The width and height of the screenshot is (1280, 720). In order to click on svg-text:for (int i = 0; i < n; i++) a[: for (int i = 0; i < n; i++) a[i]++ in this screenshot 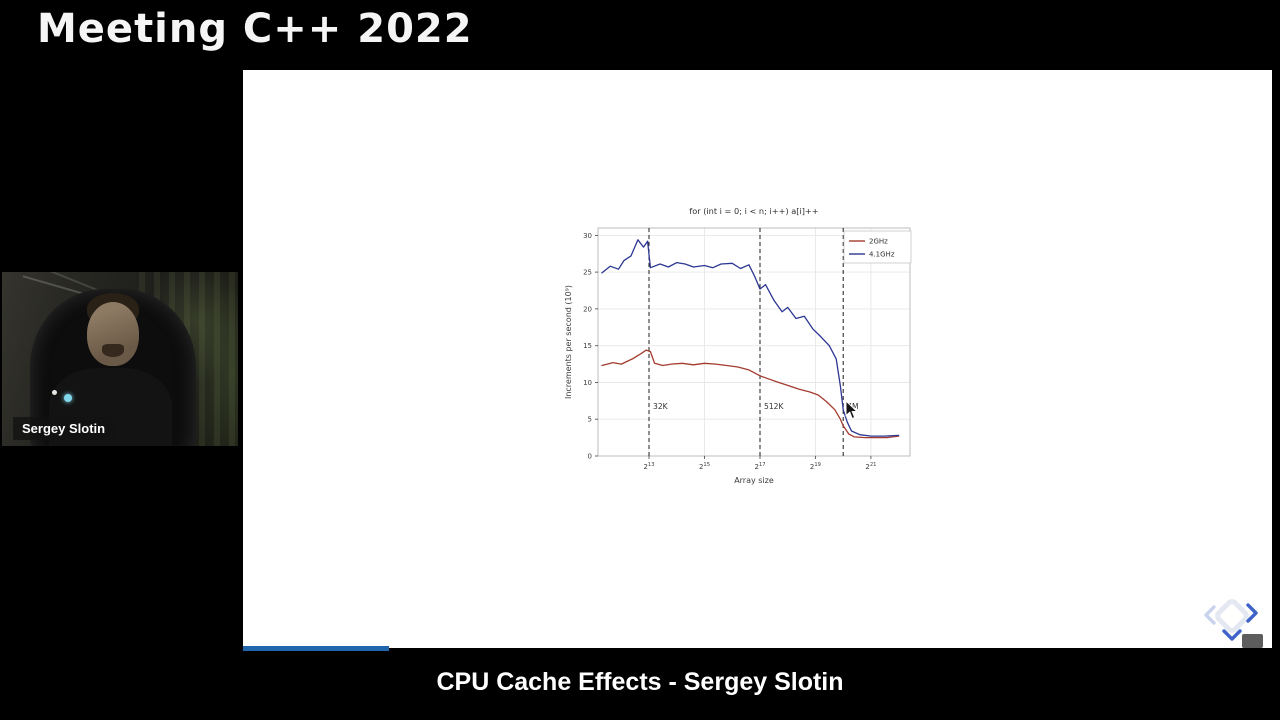, I will do `click(753, 211)`.